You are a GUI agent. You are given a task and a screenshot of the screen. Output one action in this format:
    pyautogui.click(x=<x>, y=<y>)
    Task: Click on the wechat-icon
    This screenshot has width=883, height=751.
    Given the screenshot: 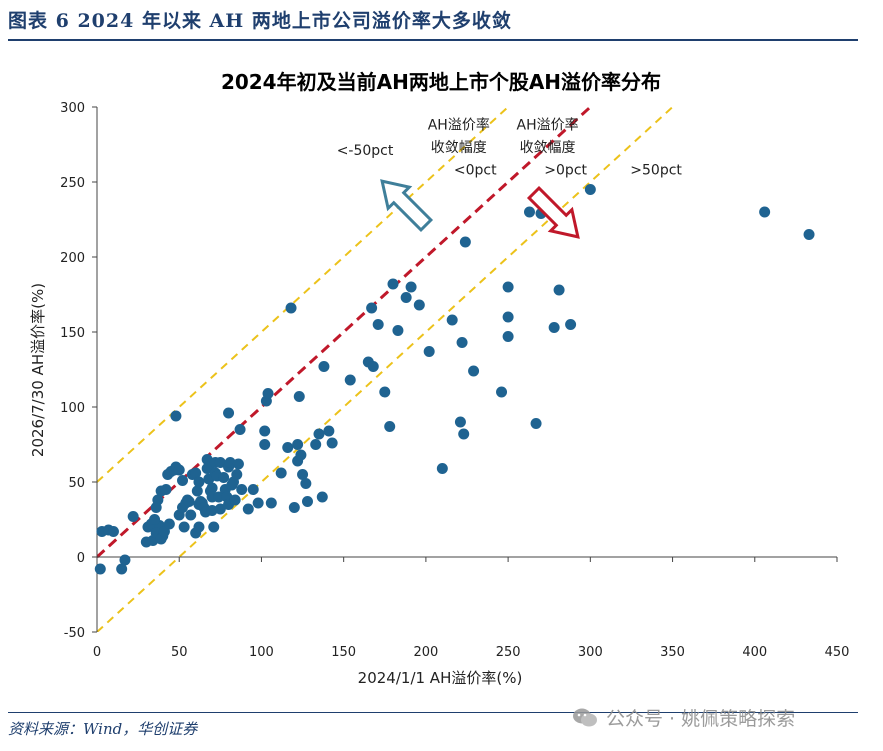 What is the action you would take?
    pyautogui.click(x=585, y=717)
    